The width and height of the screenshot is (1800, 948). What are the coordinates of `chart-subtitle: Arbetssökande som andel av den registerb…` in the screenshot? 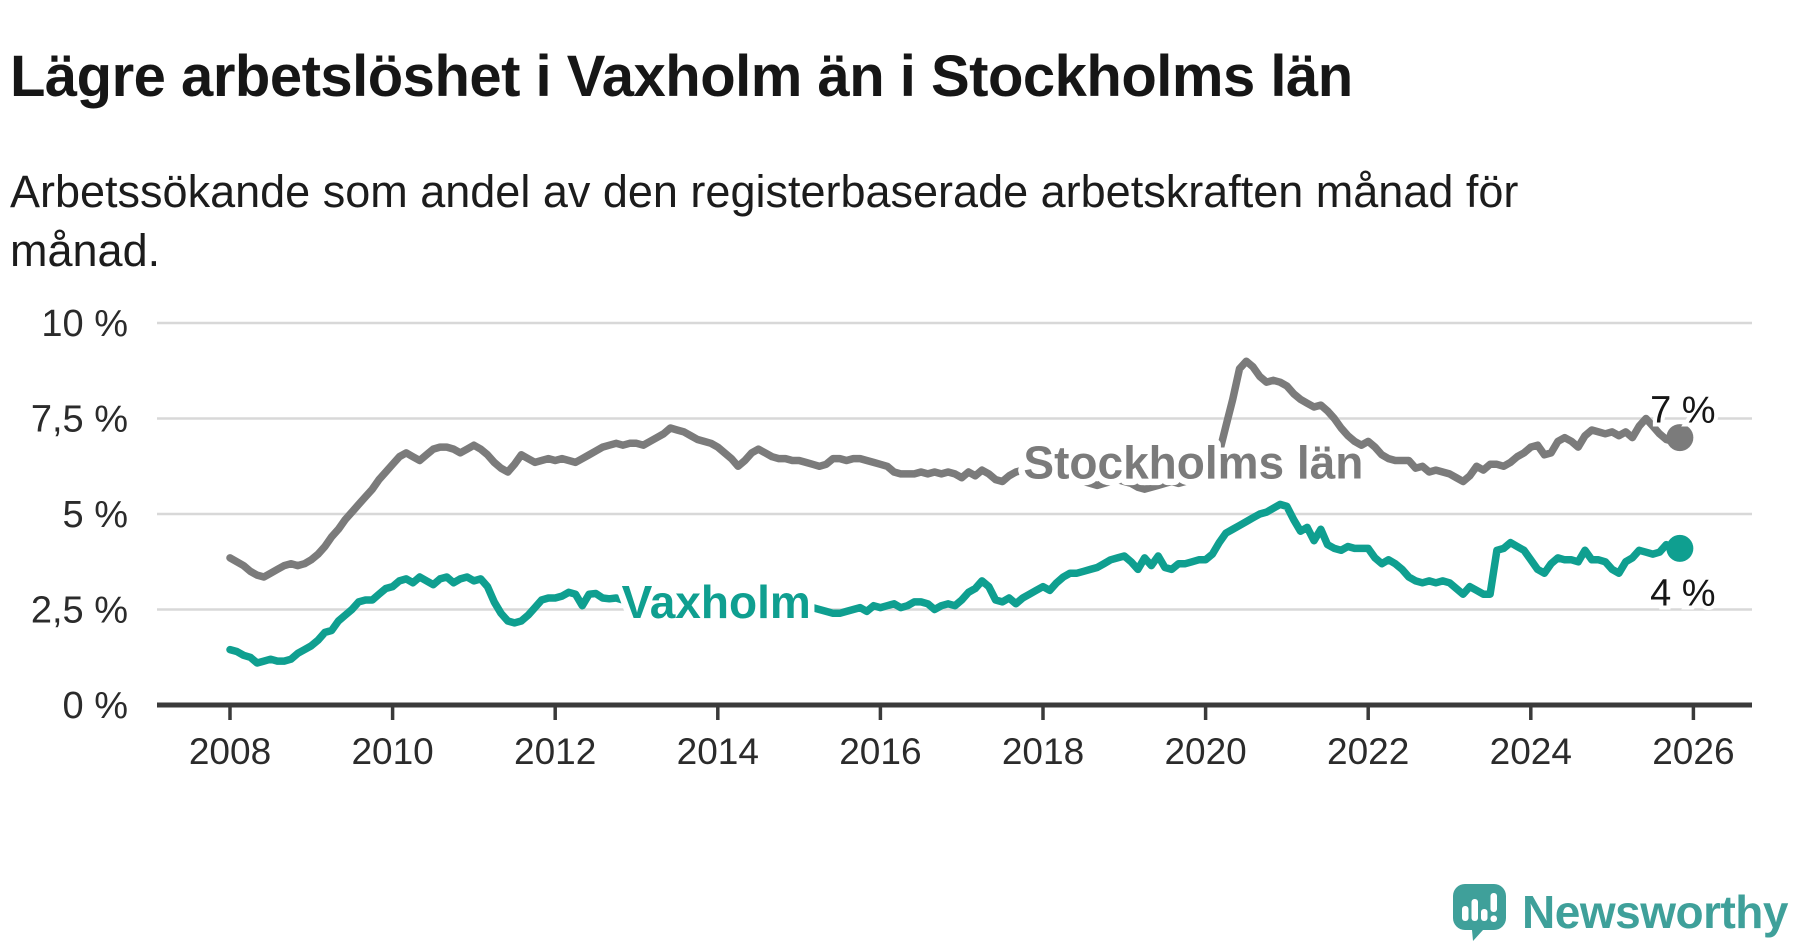 It's located at (764, 221).